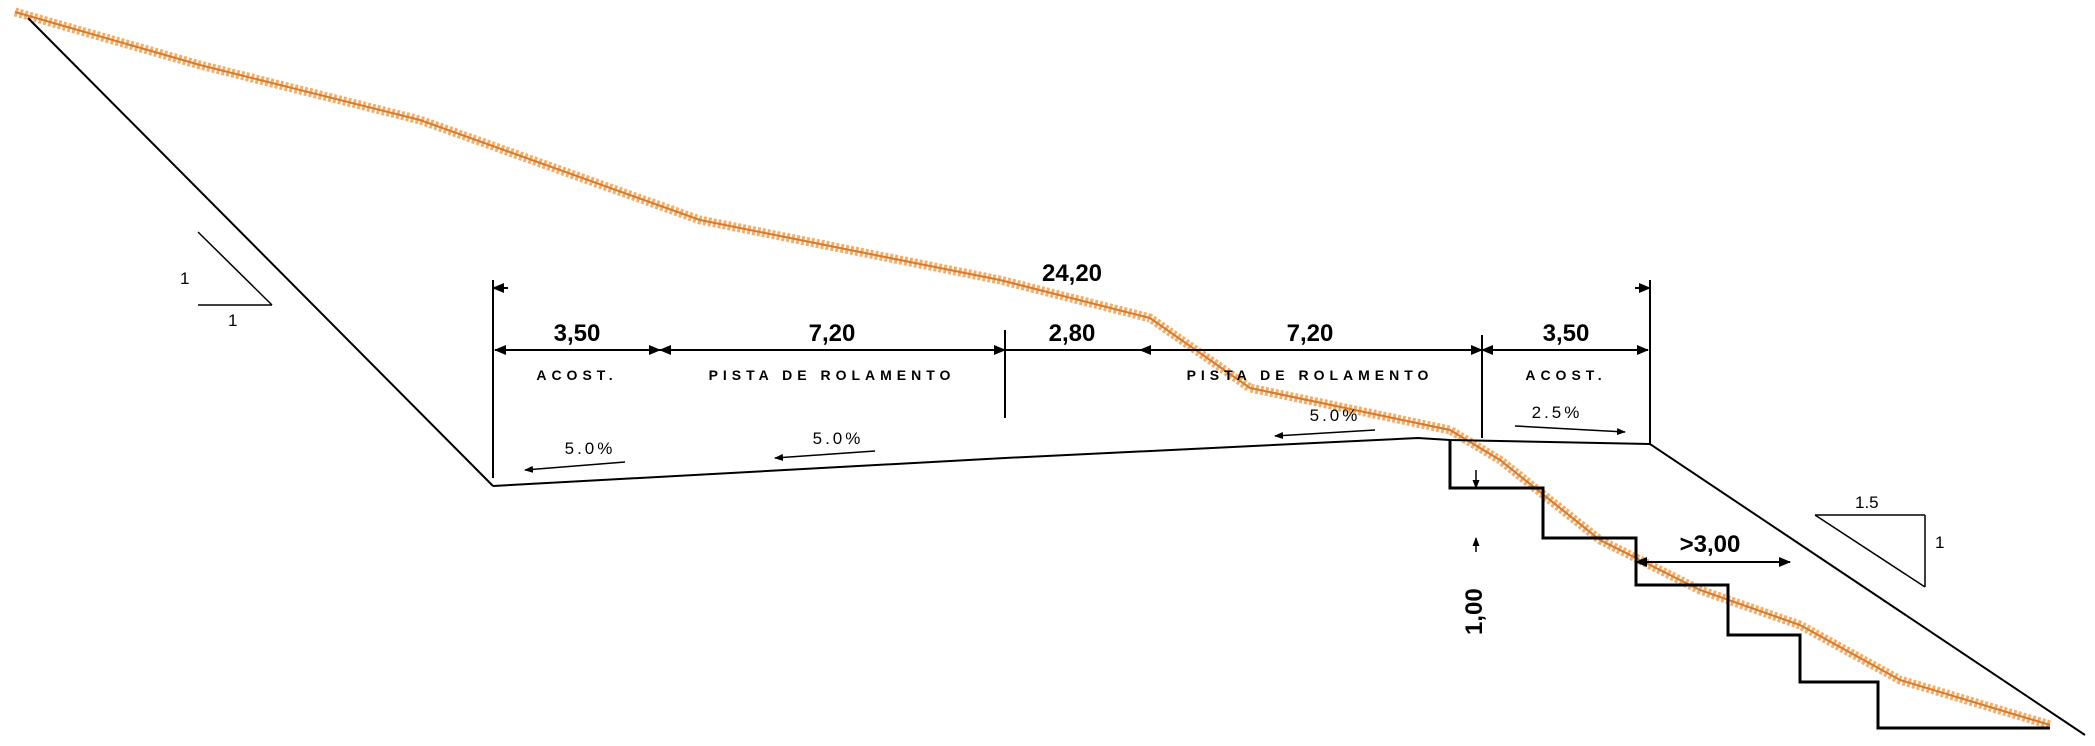 This screenshot has width=2095, height=746. I want to click on fill-slope-ratio-triangle: 1.5 1, so click(1879, 540).